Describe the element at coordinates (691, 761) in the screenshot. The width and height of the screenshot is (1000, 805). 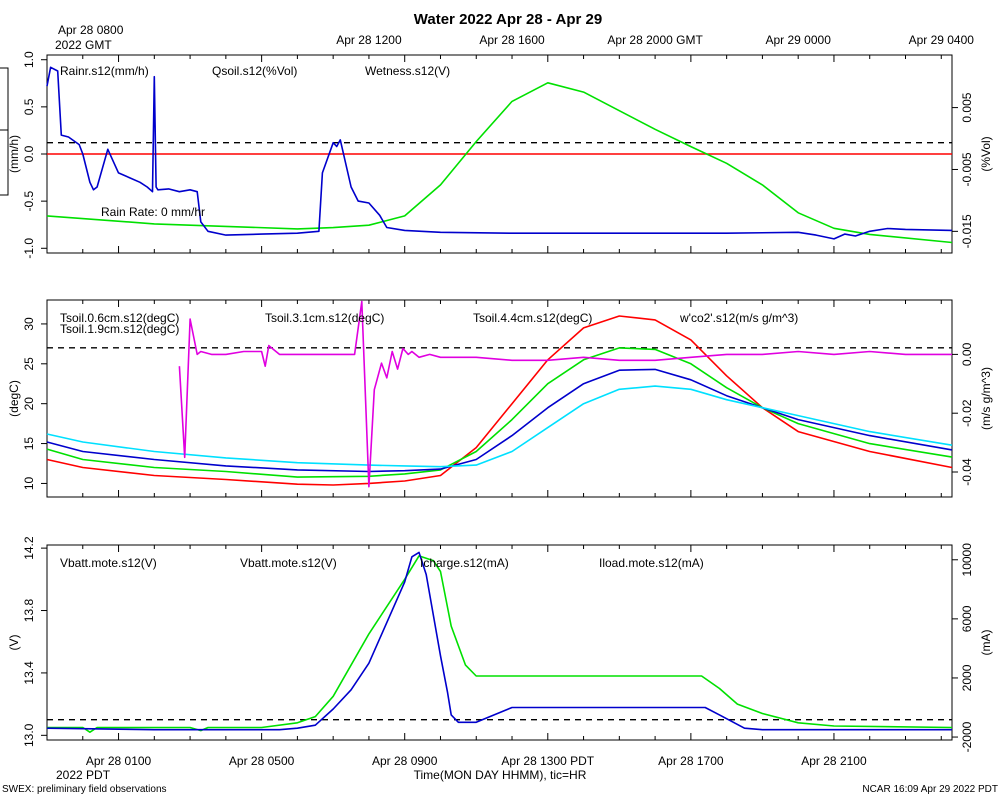
I see `bottom-axis-tick-label: Apr 28 1700` at that location.